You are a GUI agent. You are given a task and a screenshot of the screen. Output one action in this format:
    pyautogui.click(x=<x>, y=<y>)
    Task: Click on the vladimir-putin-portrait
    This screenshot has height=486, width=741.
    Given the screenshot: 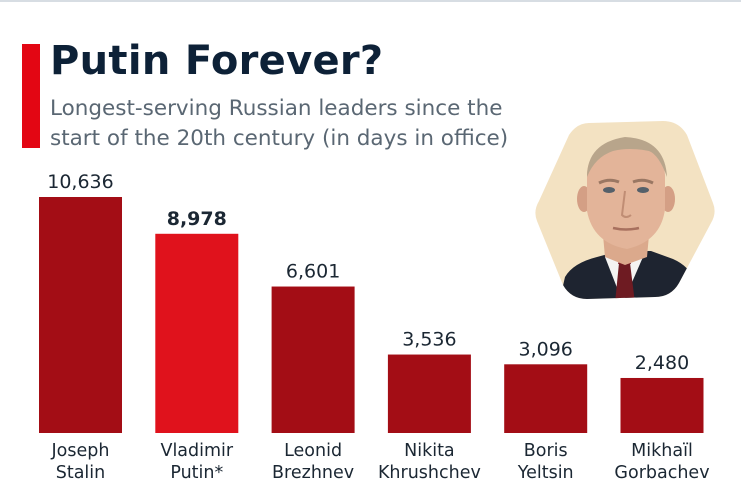 What is the action you would take?
    pyautogui.click(x=625, y=210)
    